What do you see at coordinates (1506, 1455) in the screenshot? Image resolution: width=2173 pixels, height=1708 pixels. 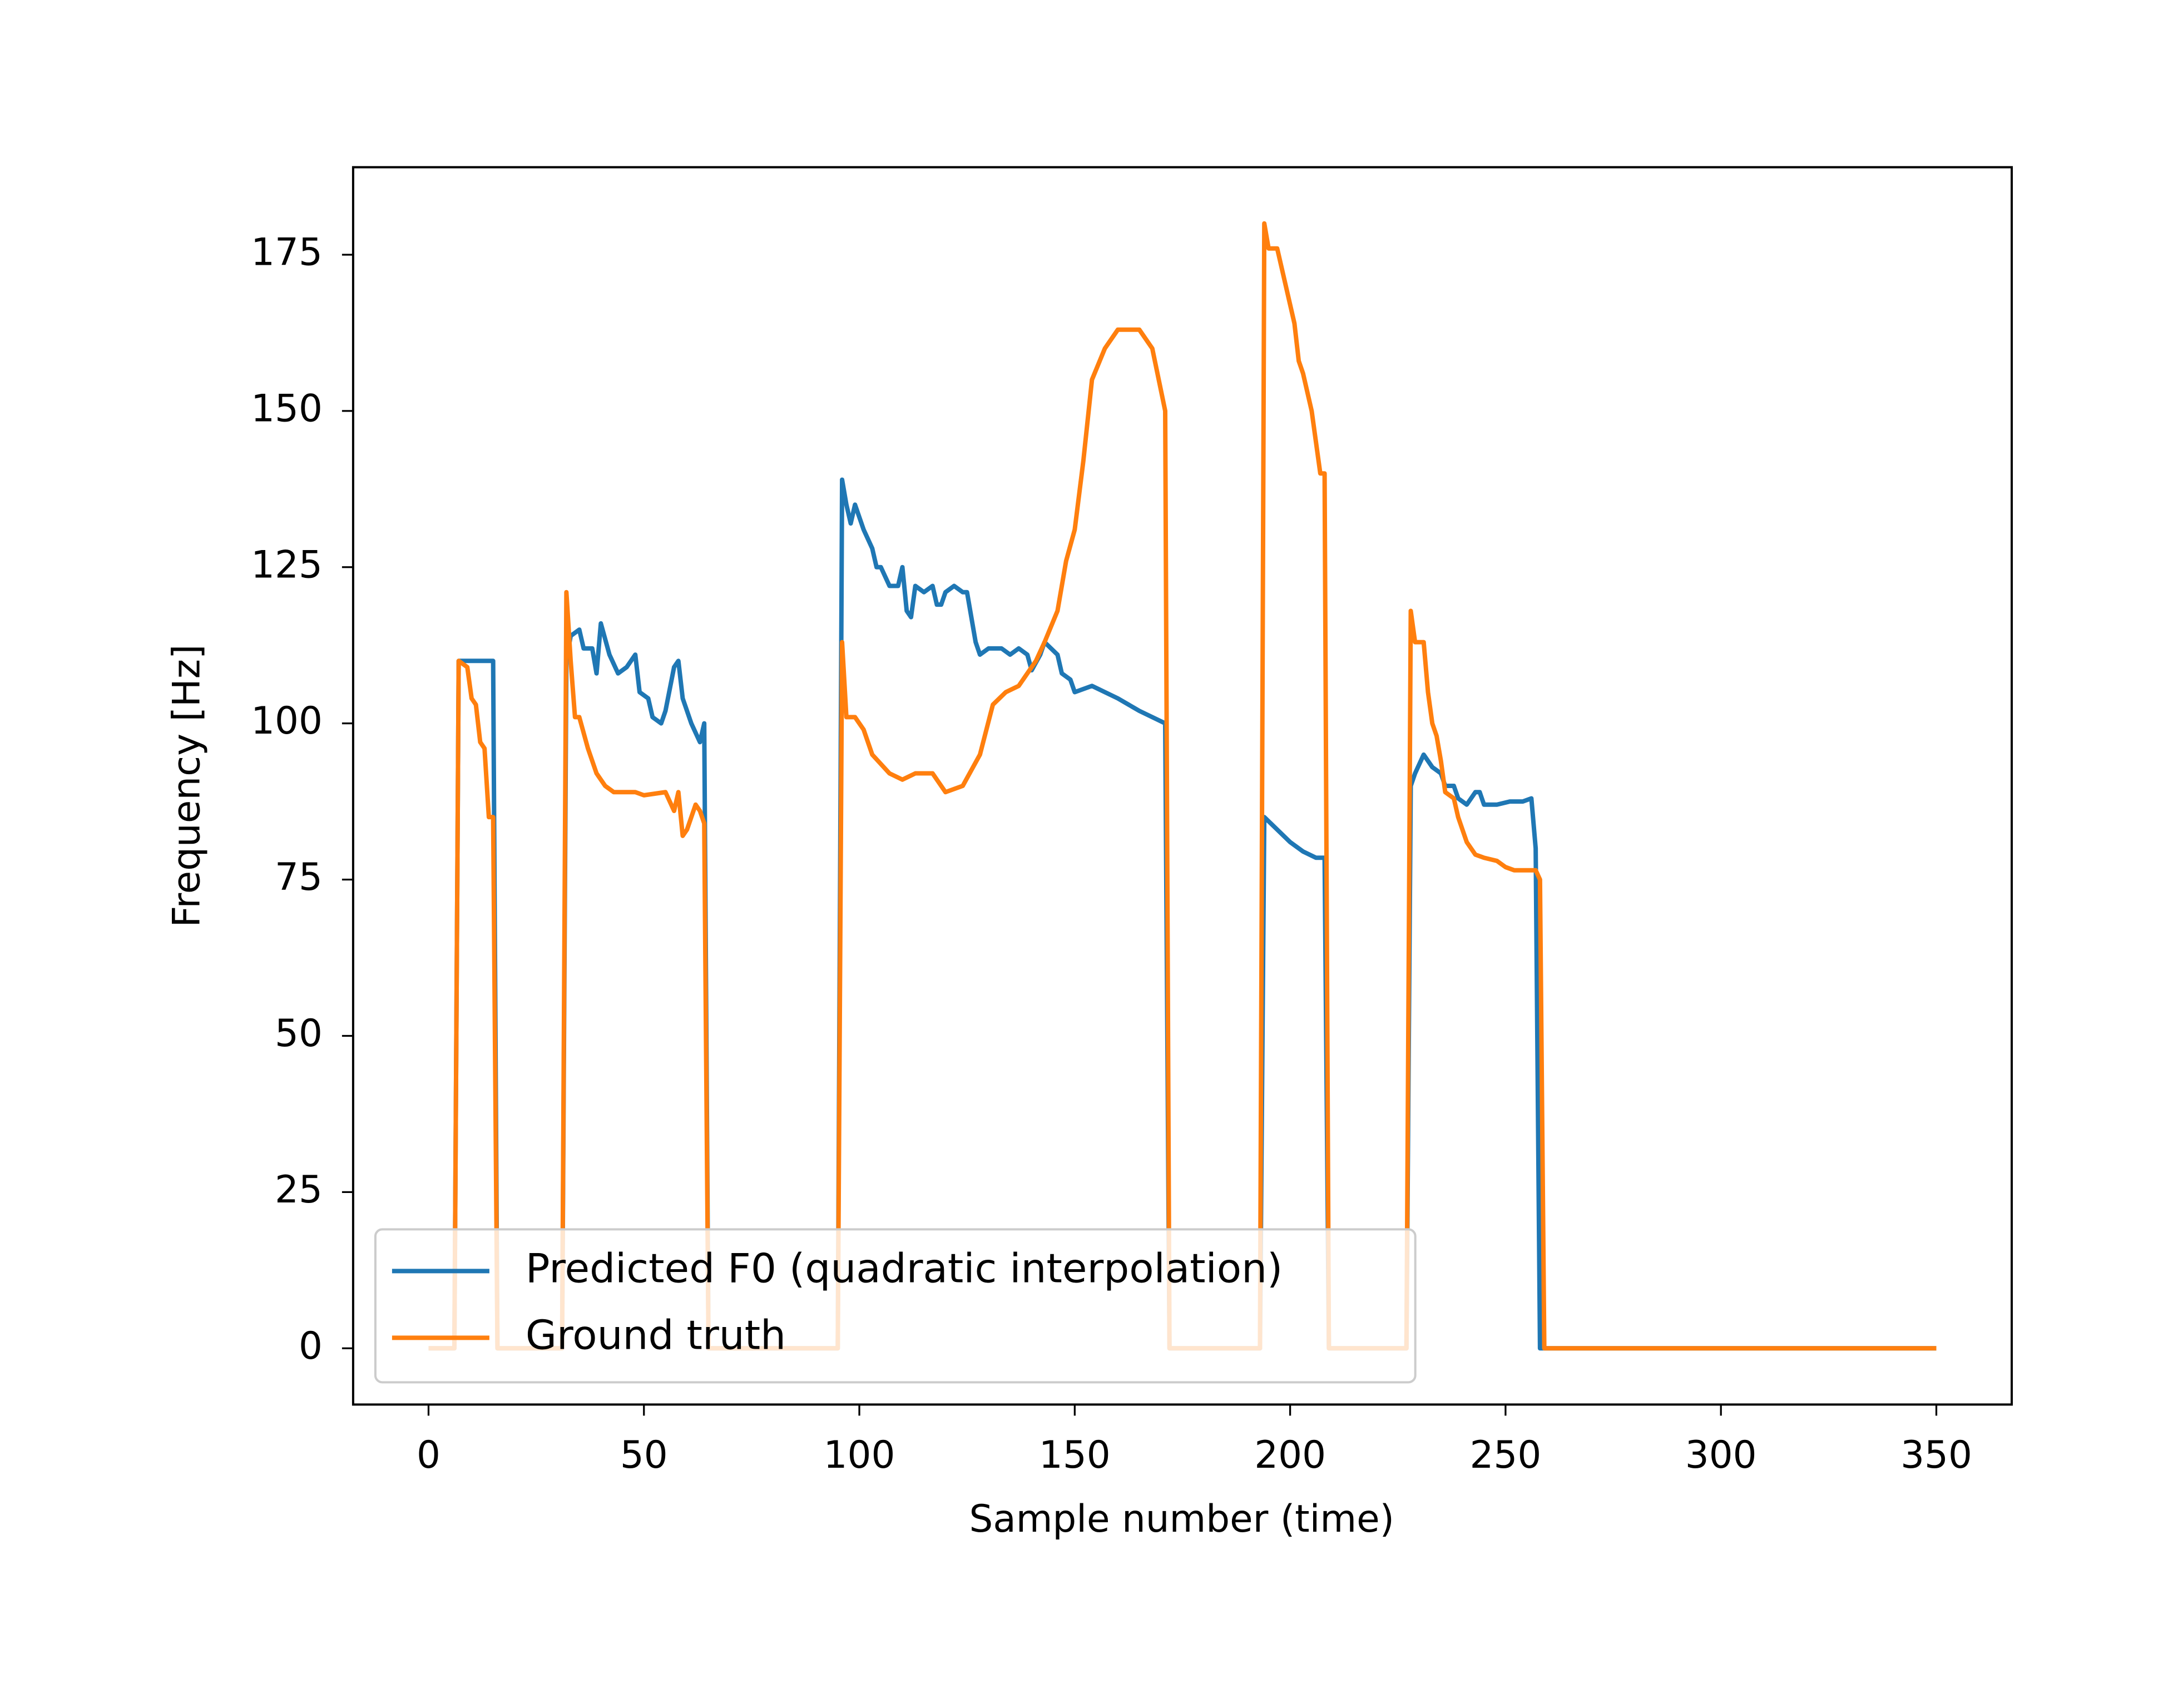 I see `x-tick-label: 250` at bounding box center [1506, 1455].